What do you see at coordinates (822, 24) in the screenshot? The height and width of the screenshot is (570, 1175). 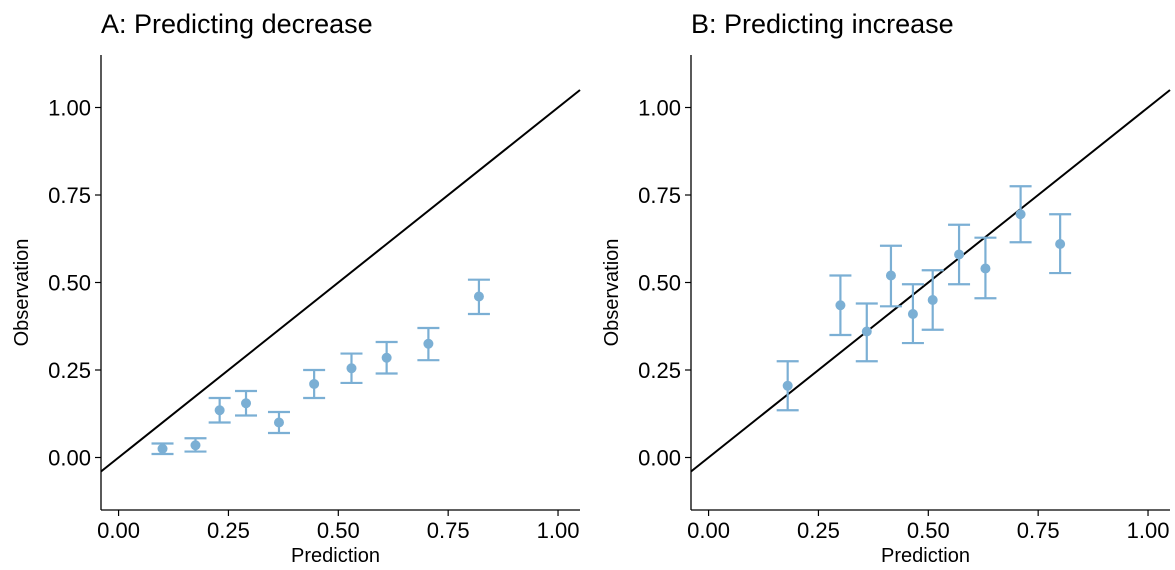 I see `panel-title: B: Predicting increase` at bounding box center [822, 24].